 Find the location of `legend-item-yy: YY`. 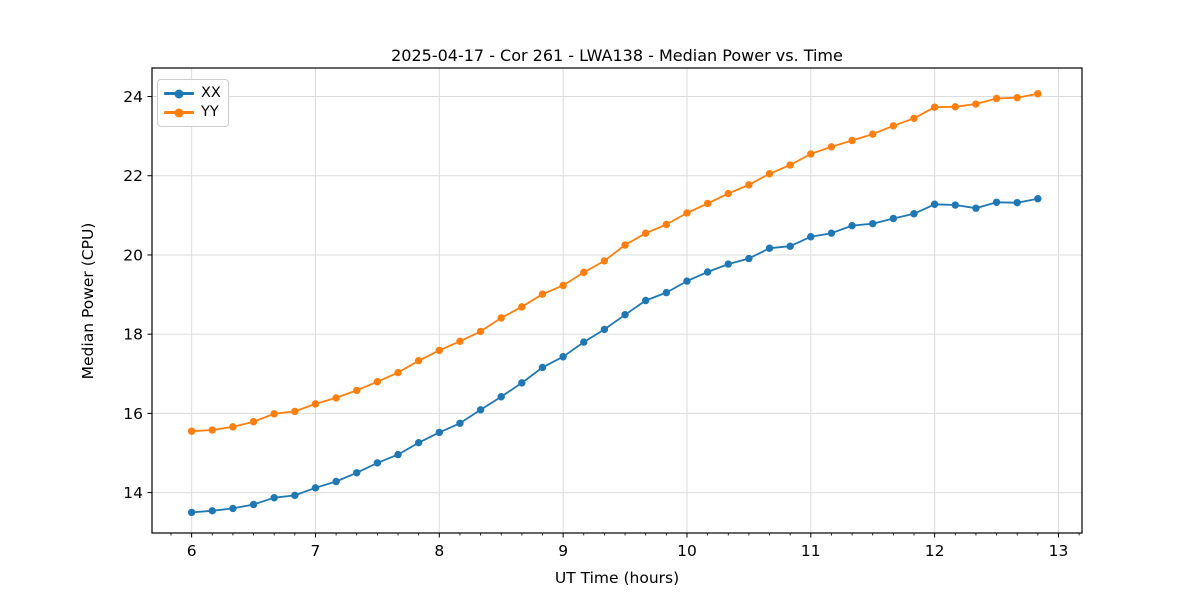

legend-item-yy: YY is located at coordinates (193, 112).